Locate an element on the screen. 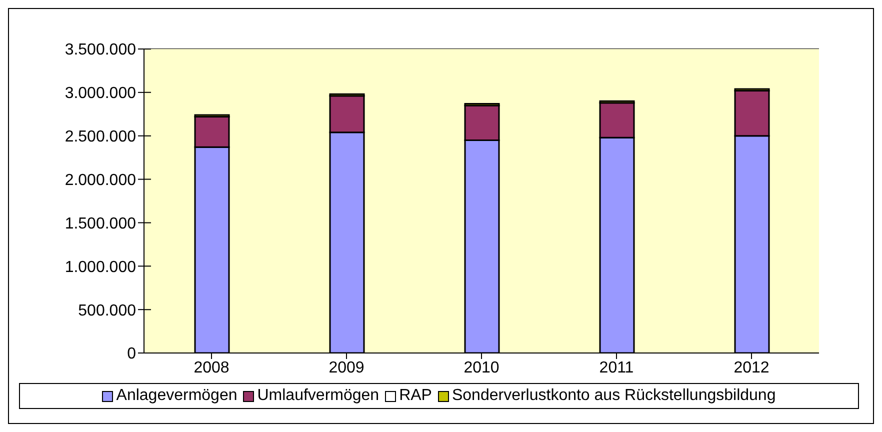 Image resolution: width=882 pixels, height=432 pixels. x-tick-label: 2012 is located at coordinates (752, 367).